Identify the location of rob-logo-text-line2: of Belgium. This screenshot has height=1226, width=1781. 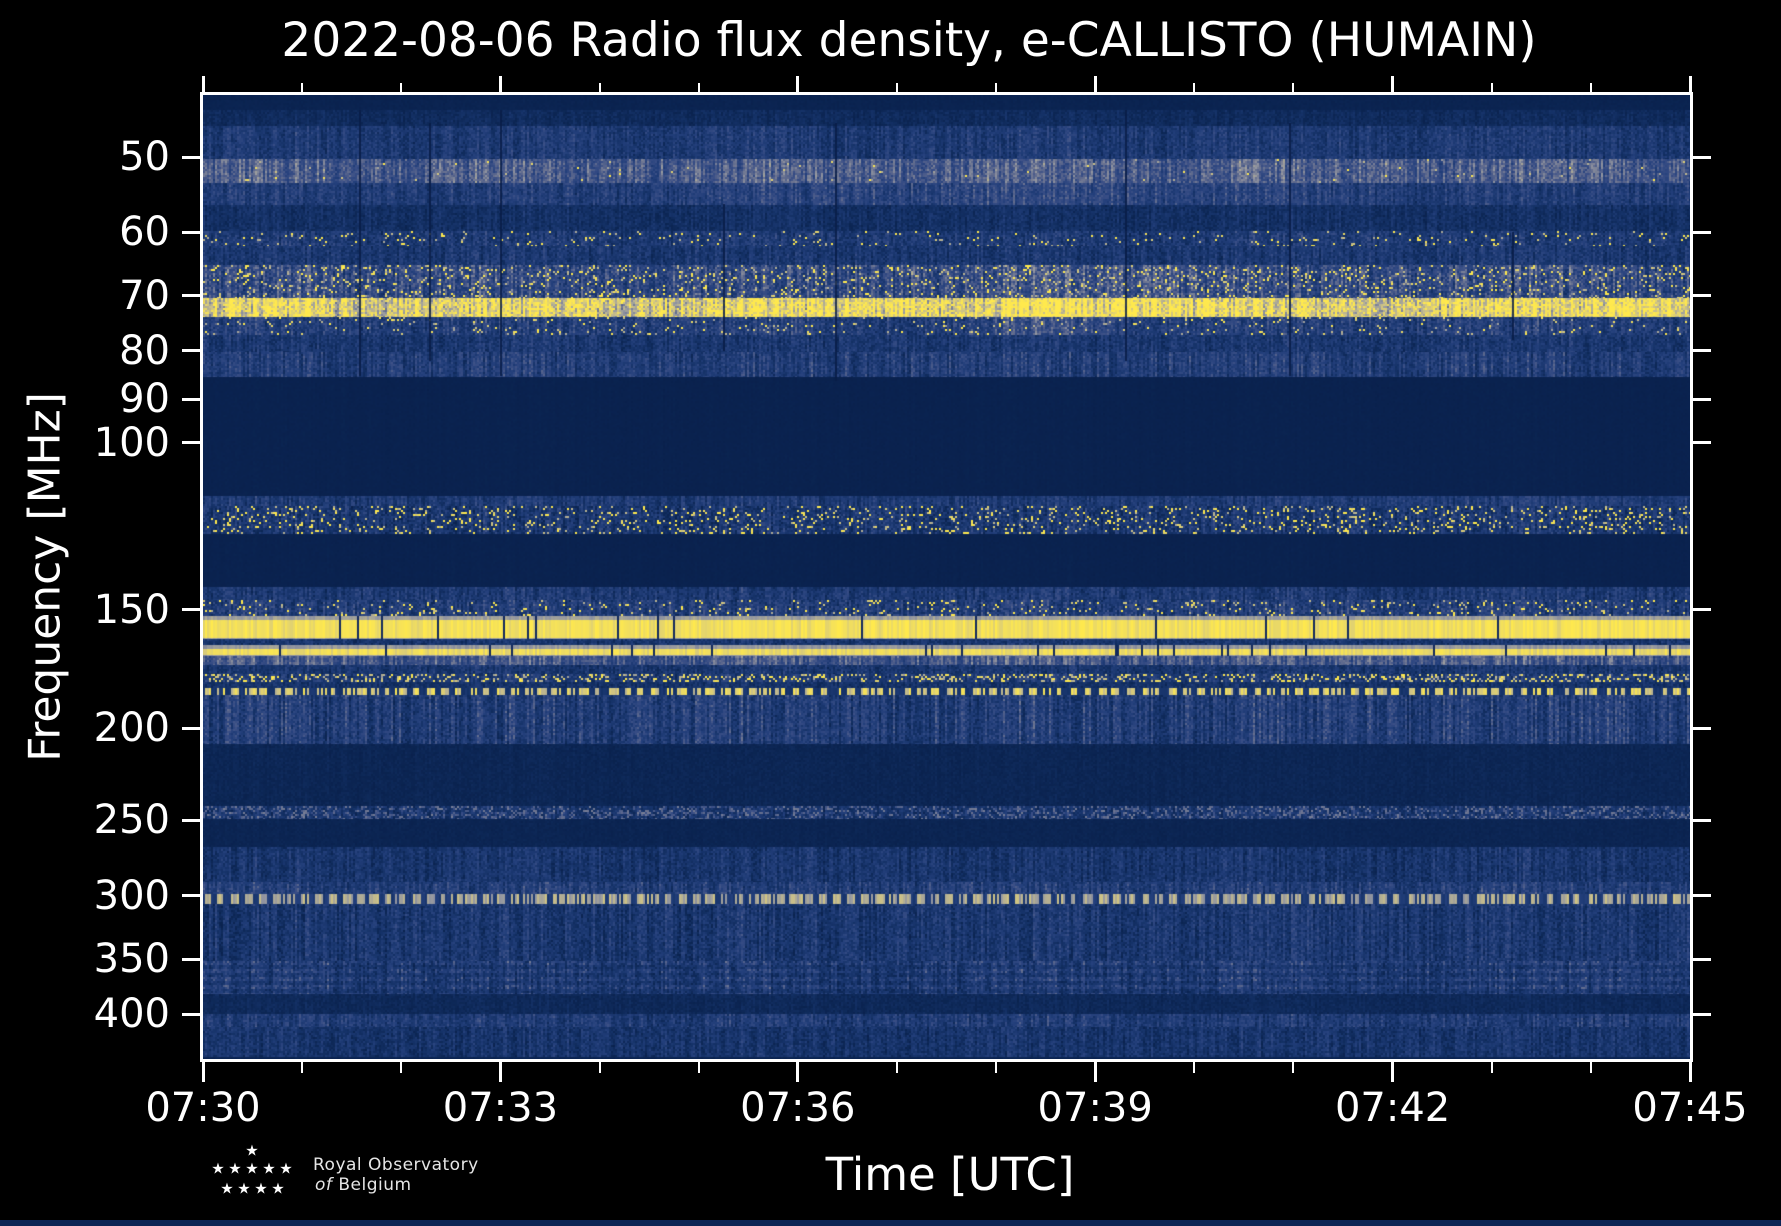
(363, 1185).